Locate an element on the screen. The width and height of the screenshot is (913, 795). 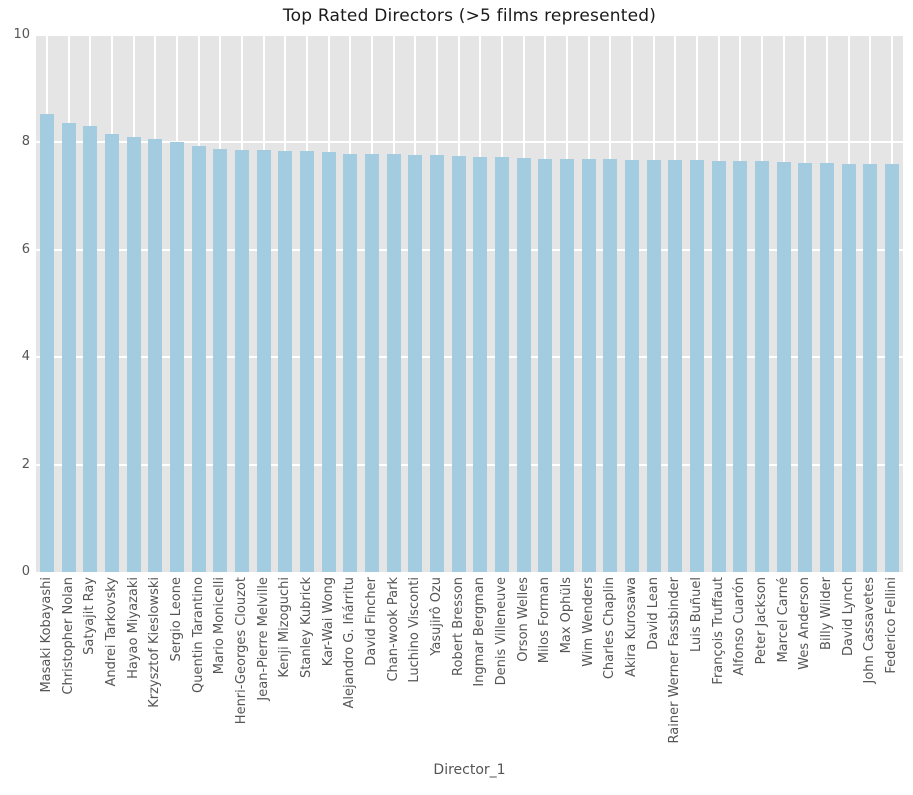
x-tick-label: Denis Villeneuve is located at coordinates (501, 631).